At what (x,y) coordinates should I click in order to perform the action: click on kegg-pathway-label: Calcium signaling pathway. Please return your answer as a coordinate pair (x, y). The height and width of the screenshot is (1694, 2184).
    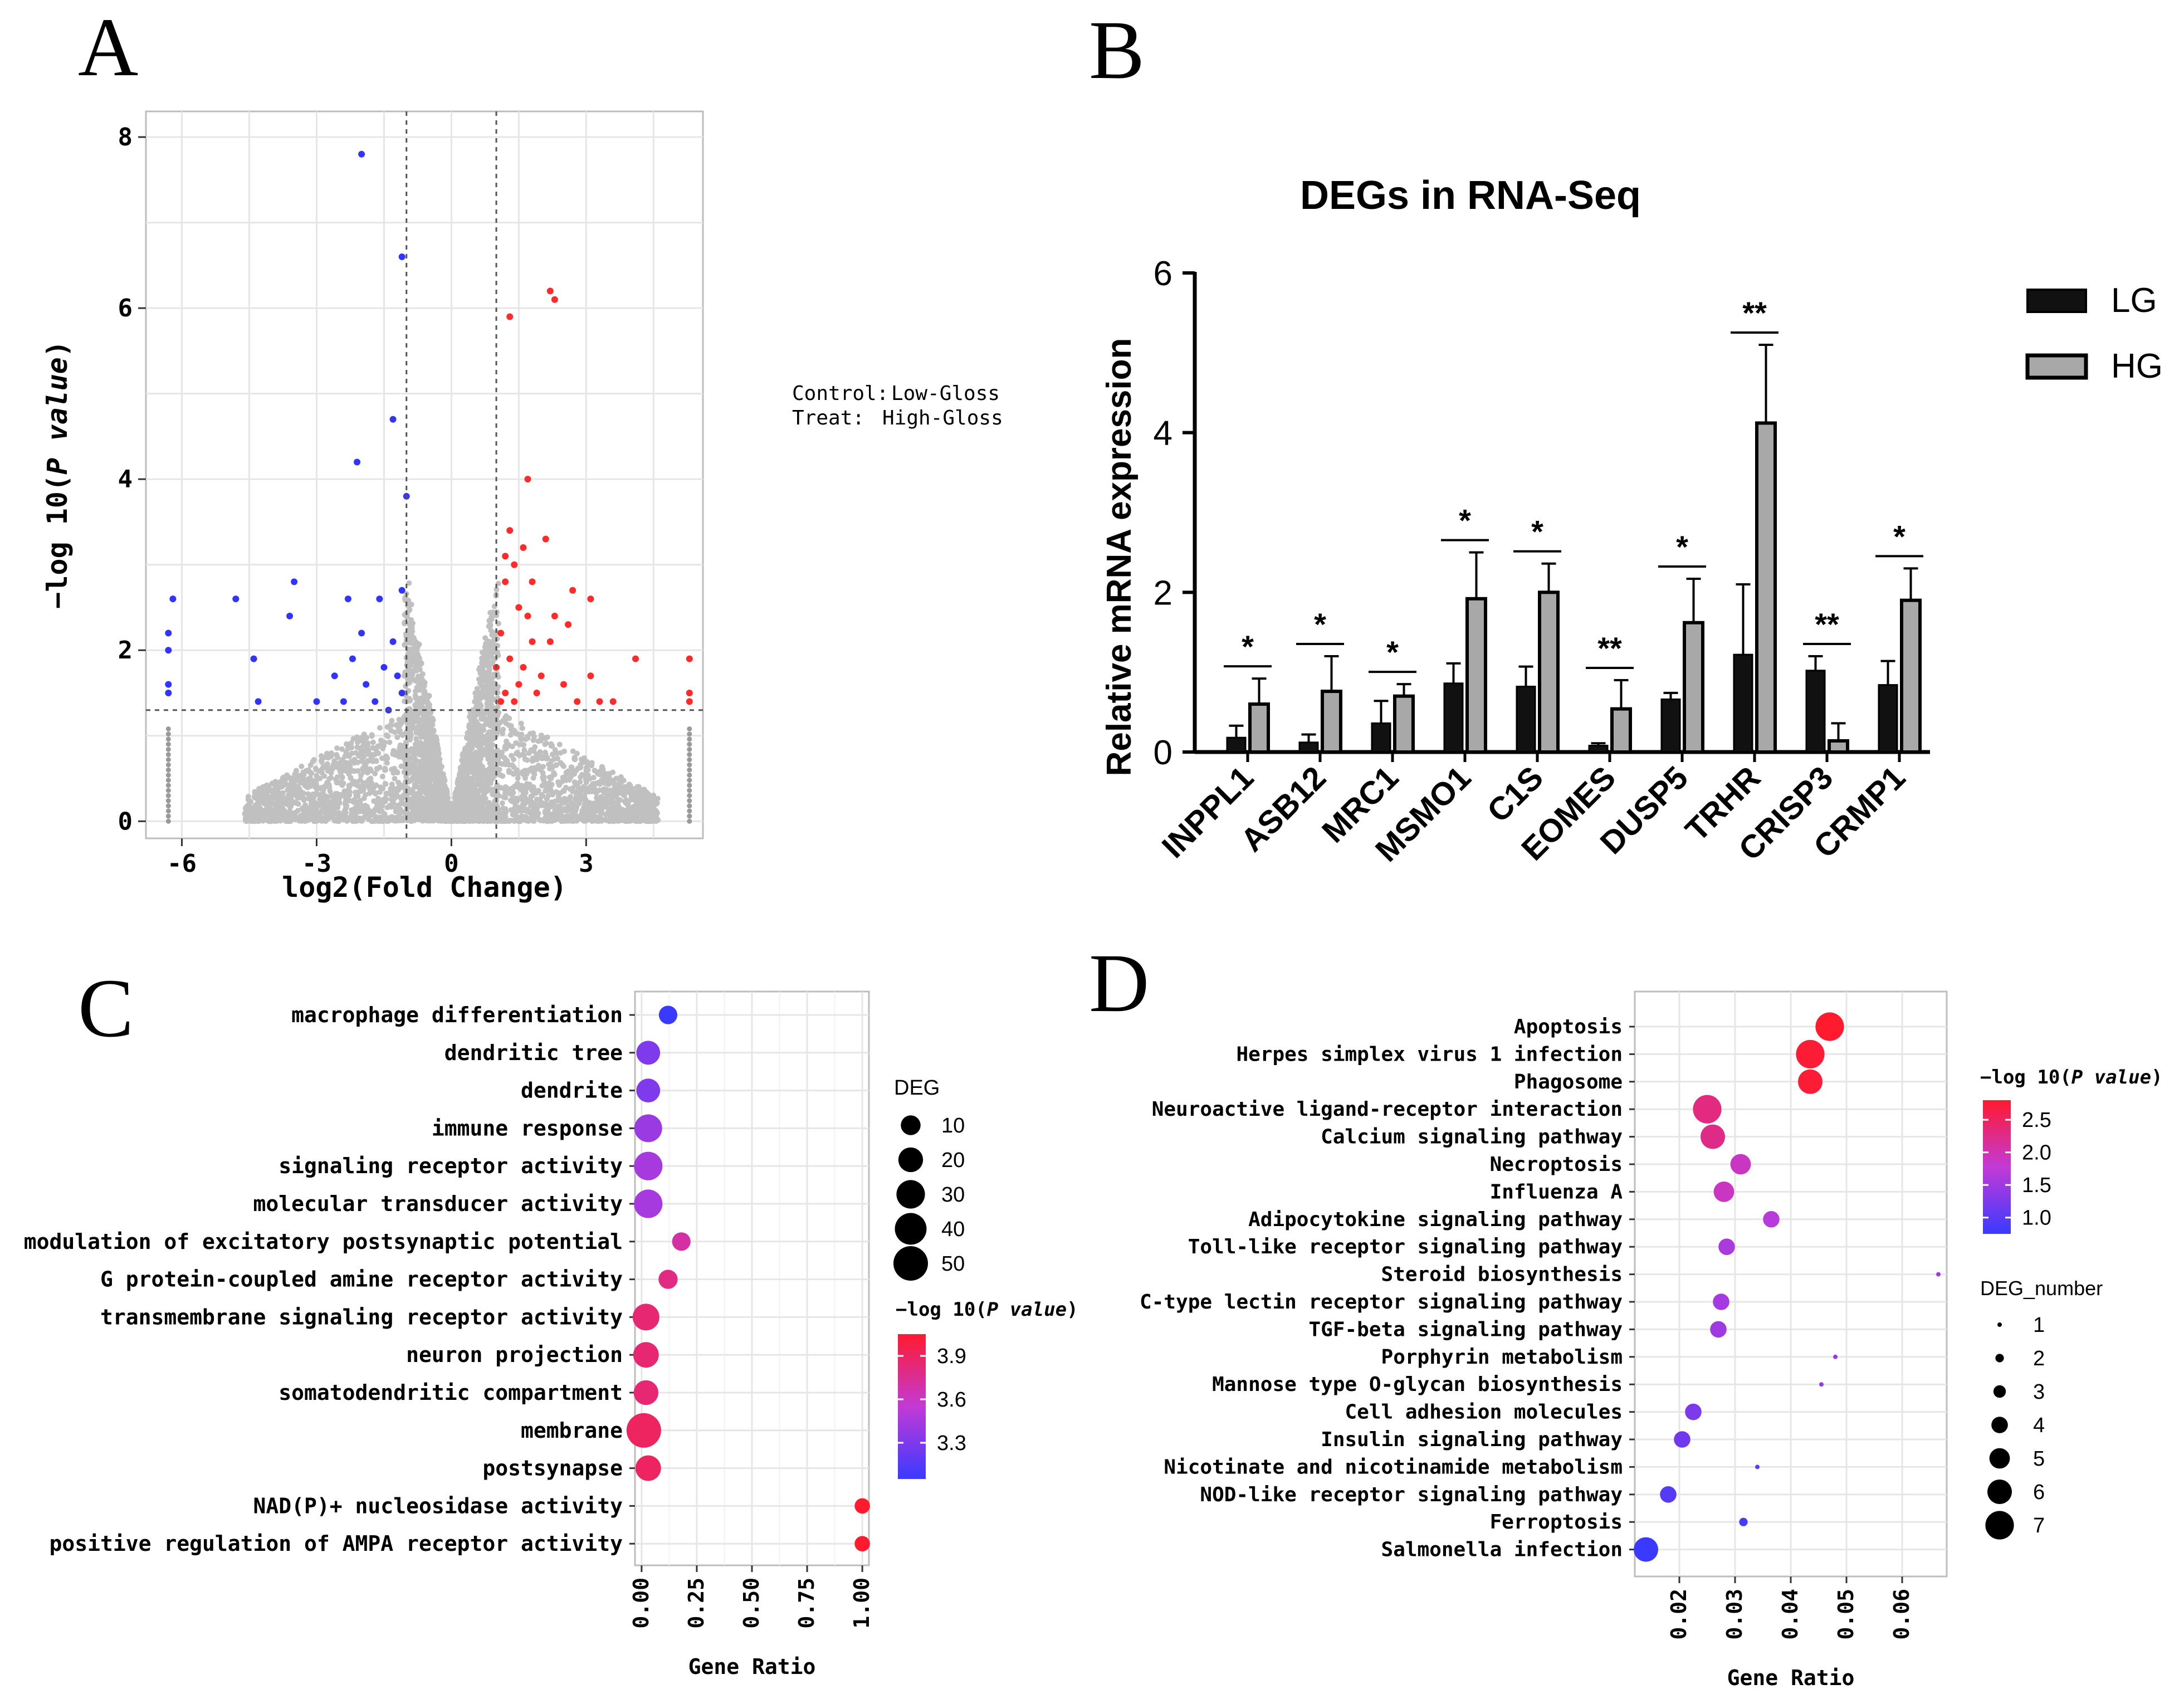
    Looking at the image, I should click on (1472, 1137).